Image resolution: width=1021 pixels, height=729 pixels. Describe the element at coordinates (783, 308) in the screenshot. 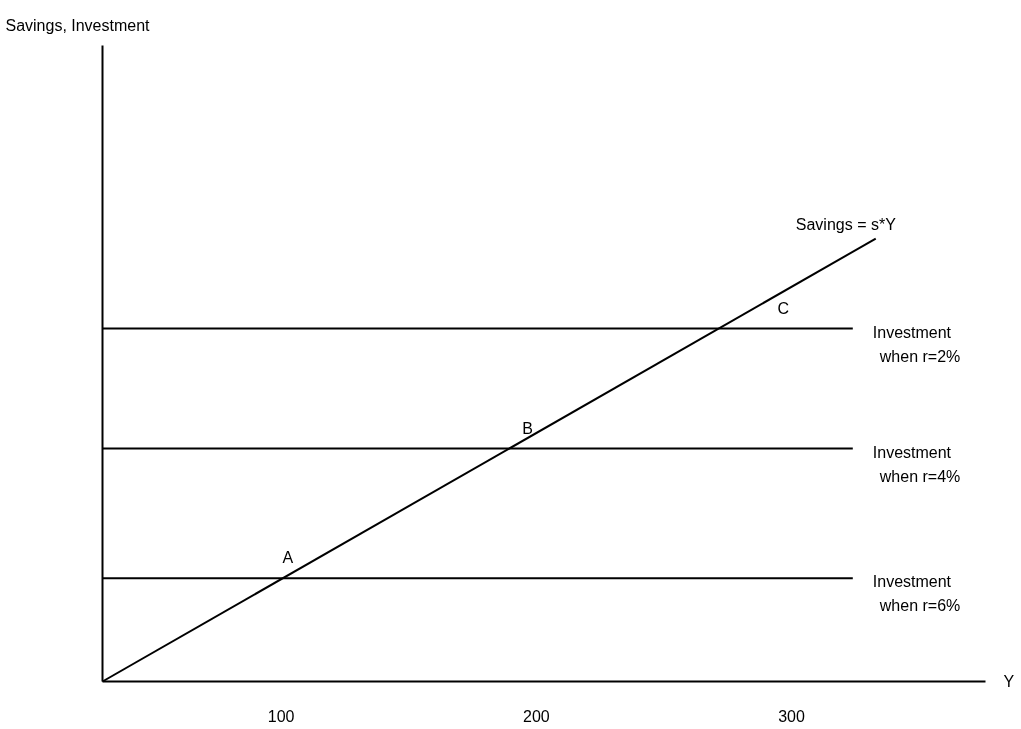

I see `annotation: C` at that location.